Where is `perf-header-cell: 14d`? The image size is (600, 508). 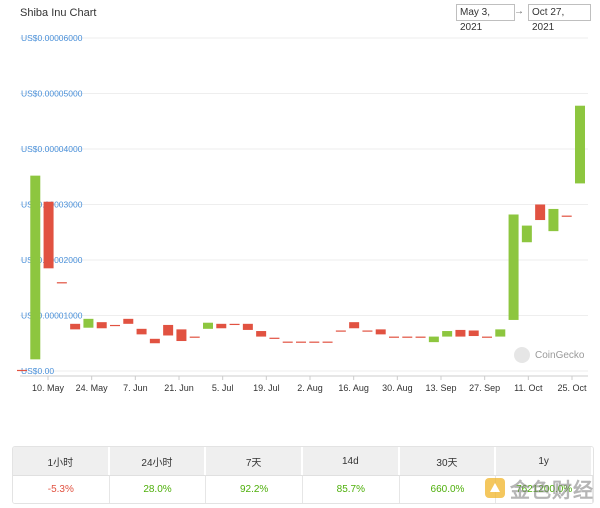
perf-header-cell: 14d is located at coordinates (351, 461).